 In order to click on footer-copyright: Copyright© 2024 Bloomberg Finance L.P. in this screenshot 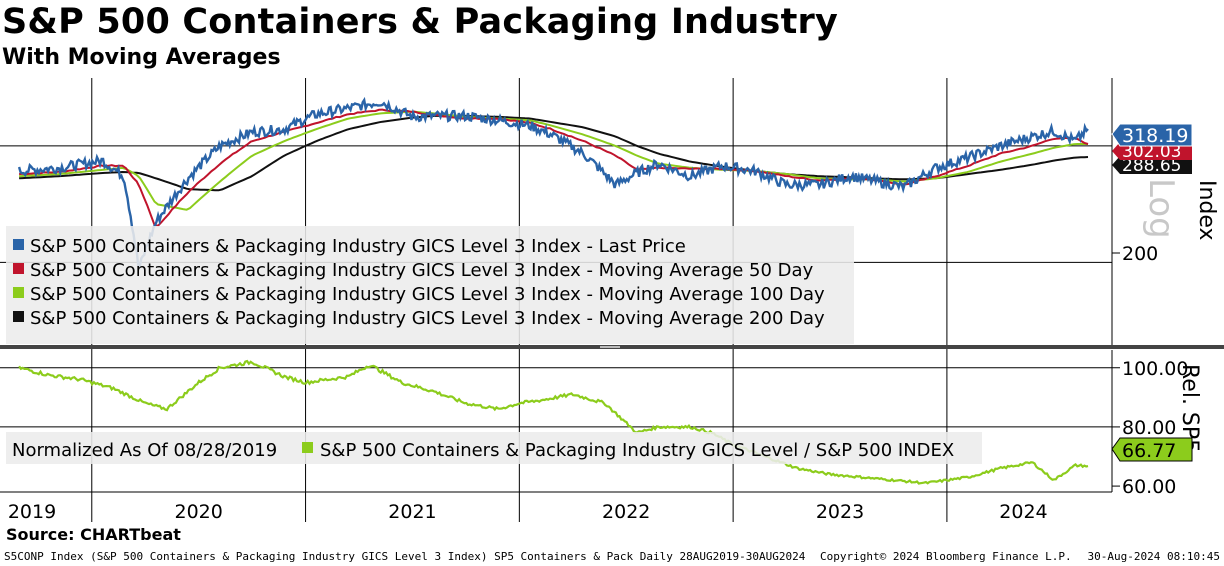, I will do `click(946, 556)`.